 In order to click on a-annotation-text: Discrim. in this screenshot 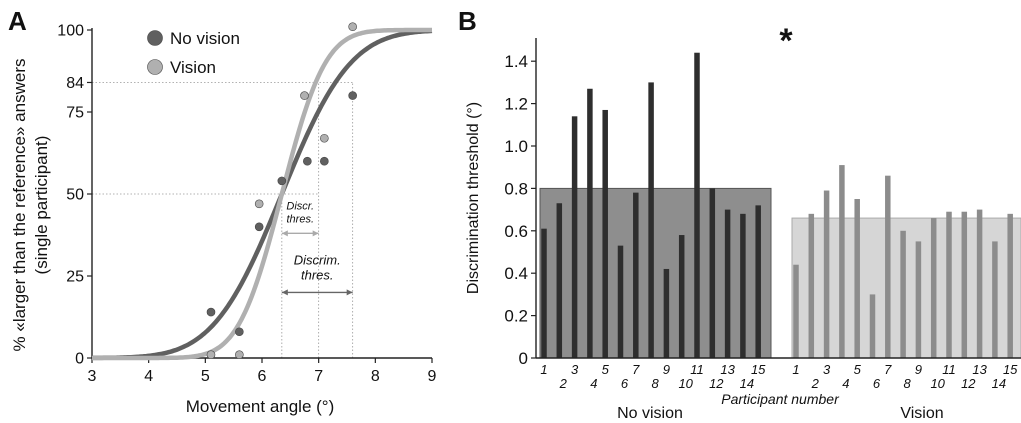, I will do `click(317, 259)`.